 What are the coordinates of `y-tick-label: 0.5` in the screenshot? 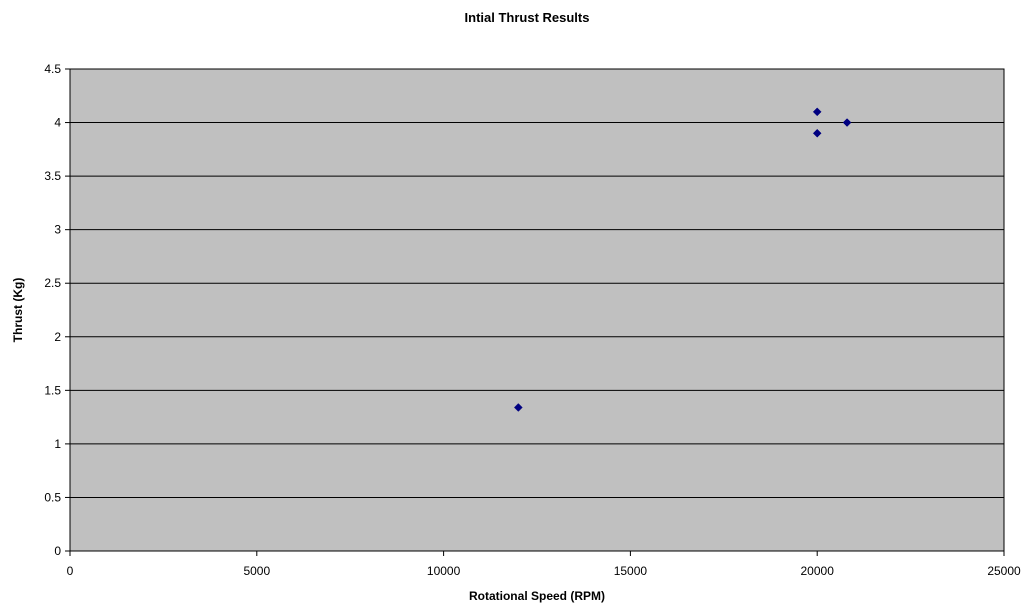 It's located at (52, 497).